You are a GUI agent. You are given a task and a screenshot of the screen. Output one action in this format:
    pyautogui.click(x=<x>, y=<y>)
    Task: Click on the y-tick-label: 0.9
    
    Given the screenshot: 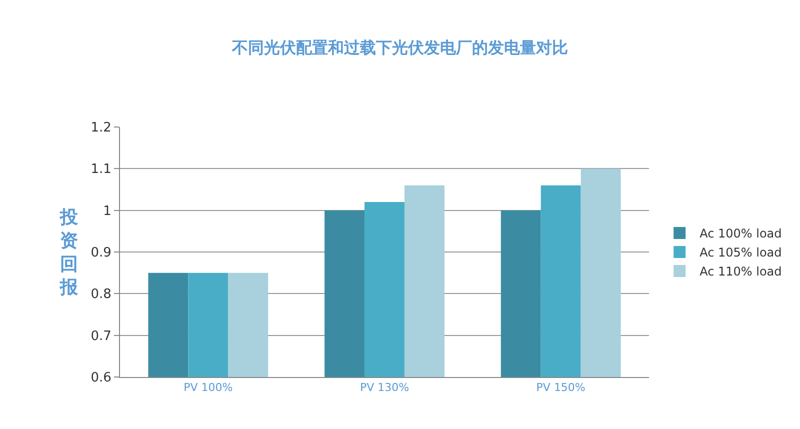 What is the action you would take?
    pyautogui.click(x=101, y=253)
    